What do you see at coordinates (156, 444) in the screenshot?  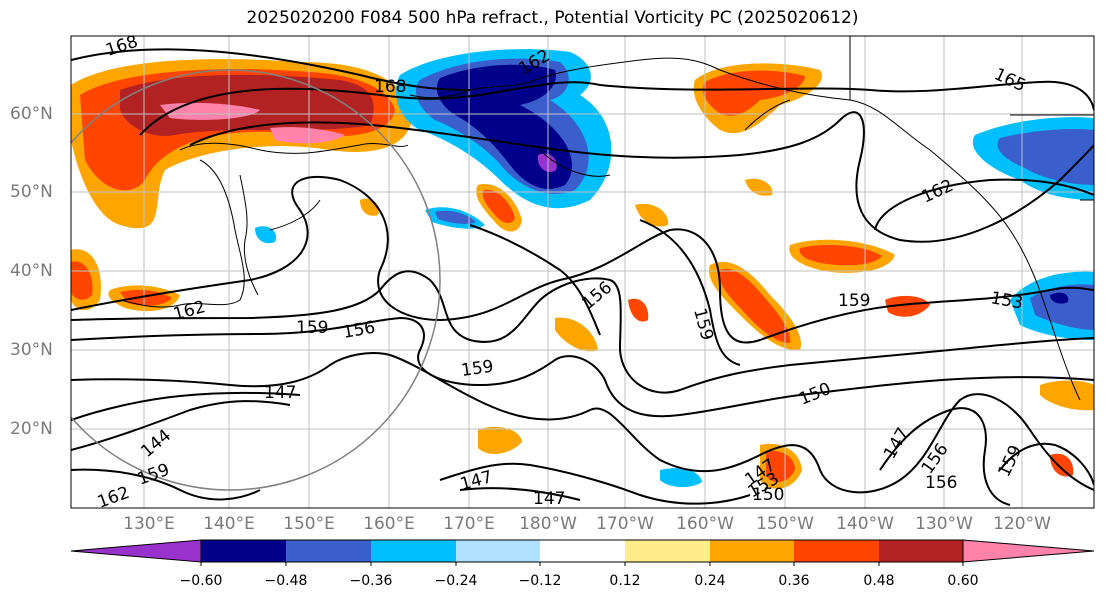 I see `contour-label: 144` at bounding box center [156, 444].